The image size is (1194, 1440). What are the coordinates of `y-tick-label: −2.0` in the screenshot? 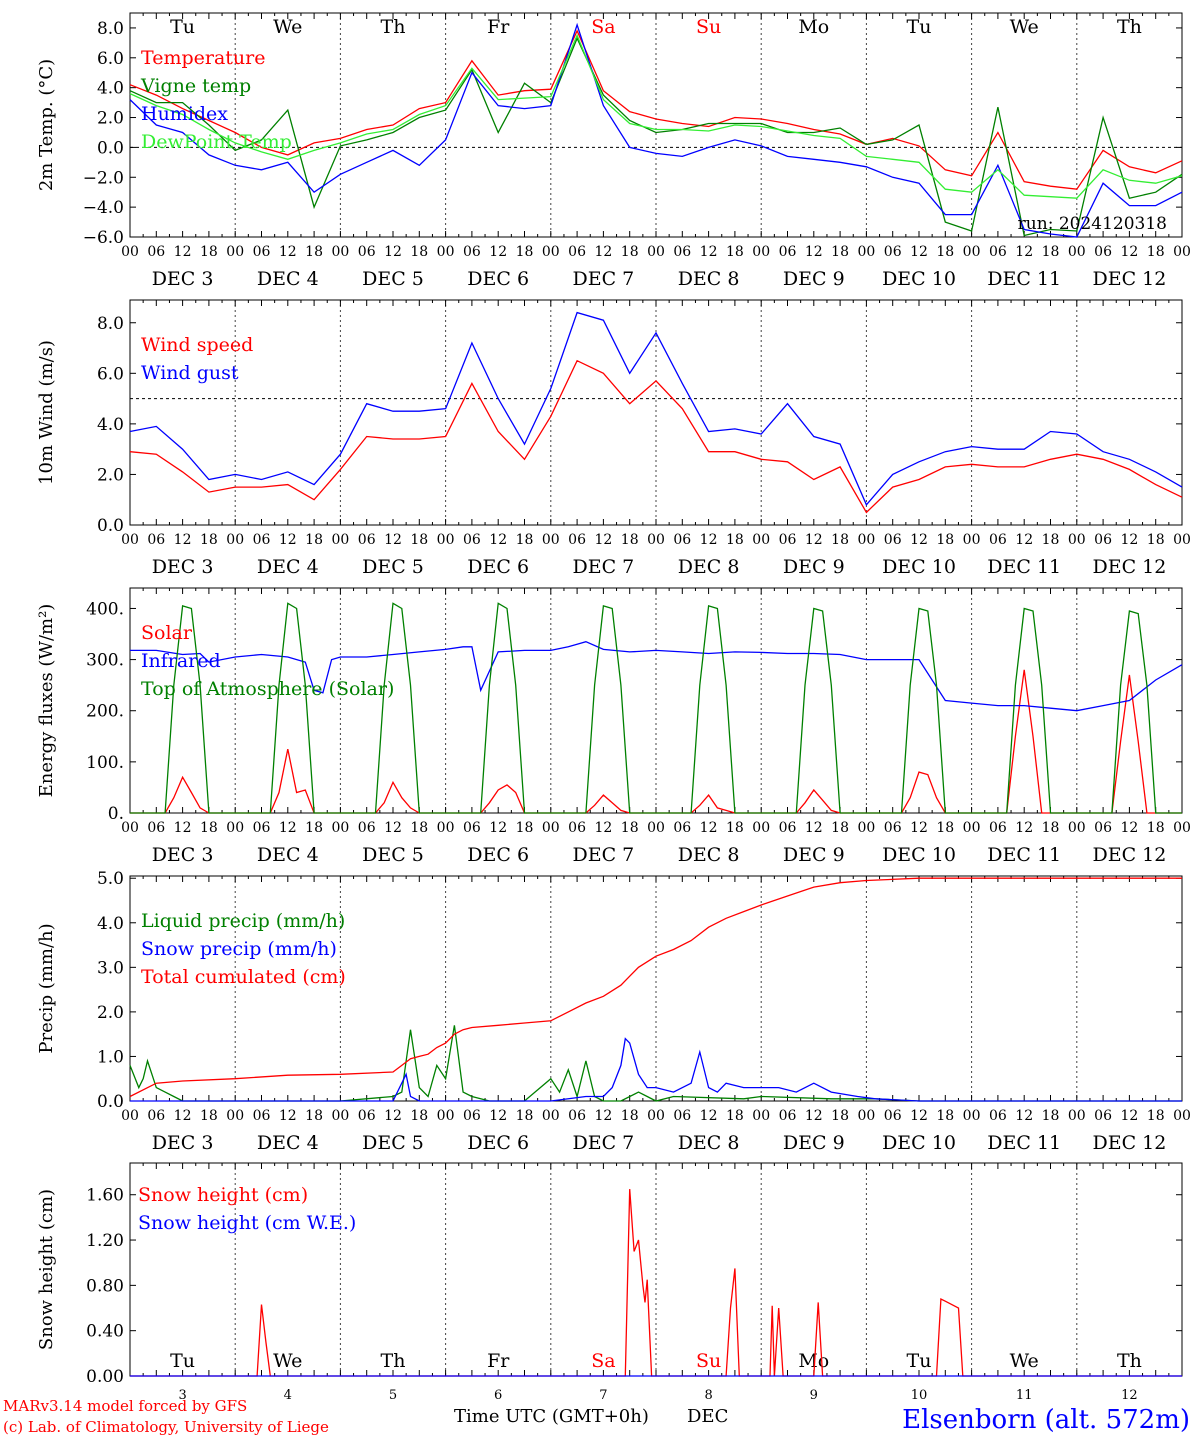 It's located at (103, 178).